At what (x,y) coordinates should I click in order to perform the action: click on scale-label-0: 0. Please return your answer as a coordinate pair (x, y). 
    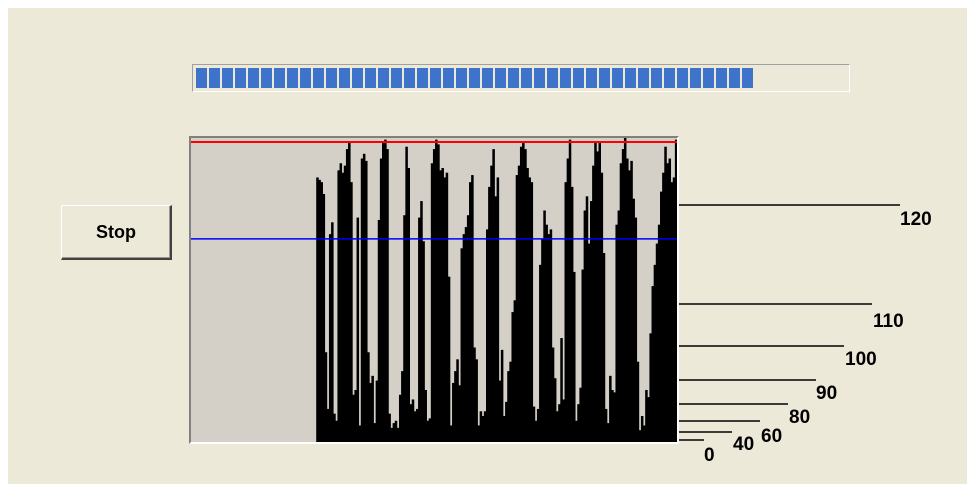
    Looking at the image, I should click on (709, 455).